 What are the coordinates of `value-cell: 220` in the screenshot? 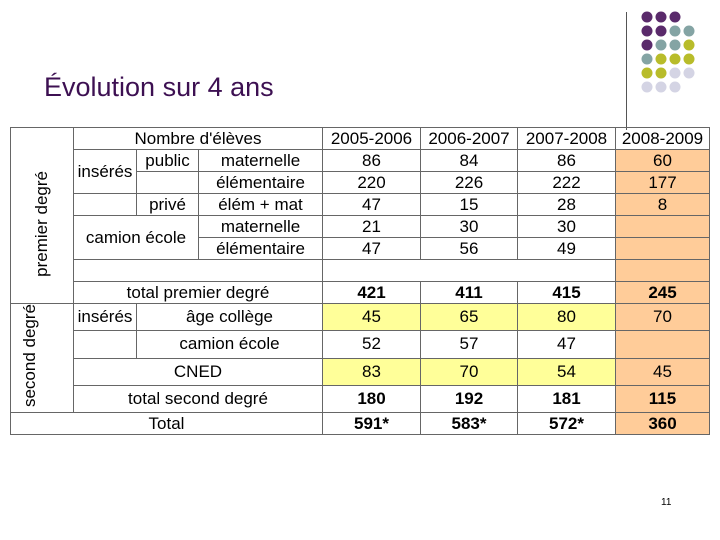 It's located at (371, 182).